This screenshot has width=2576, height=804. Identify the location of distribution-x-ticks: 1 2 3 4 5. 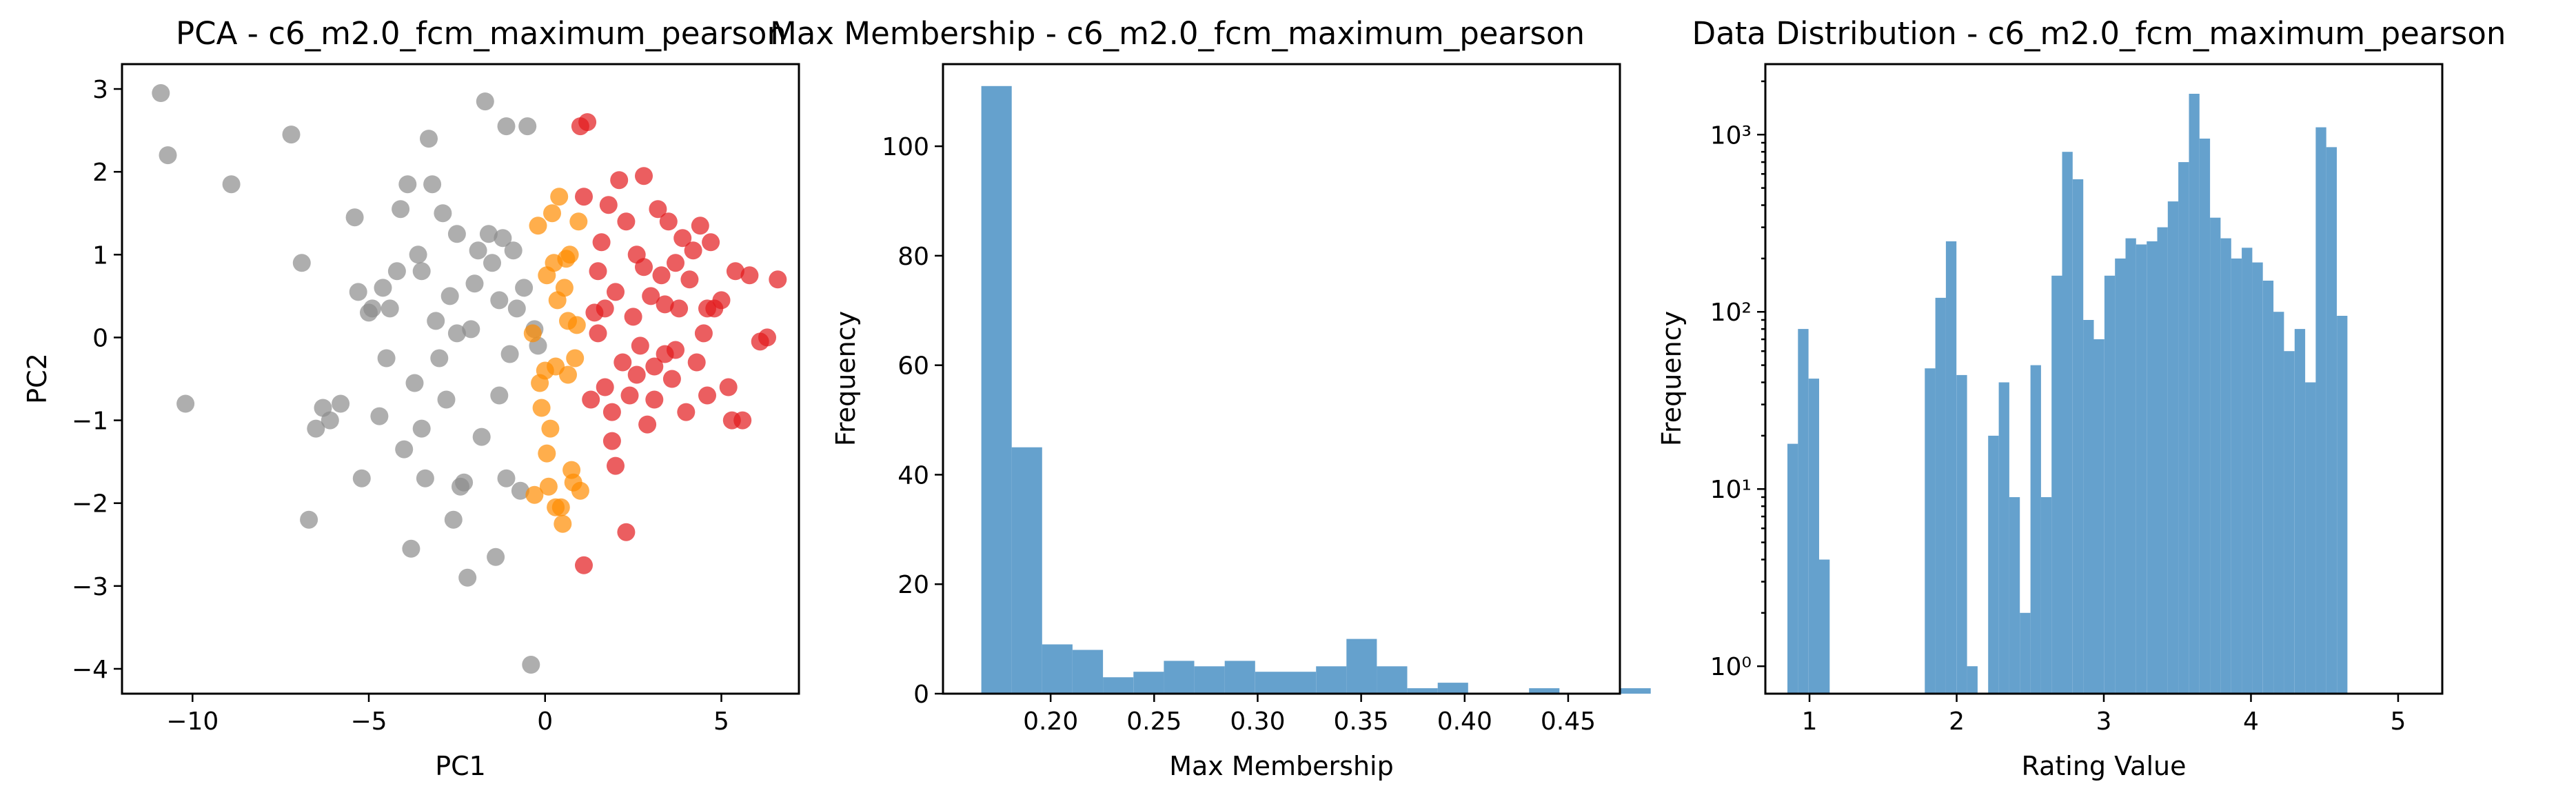
(2104, 715).